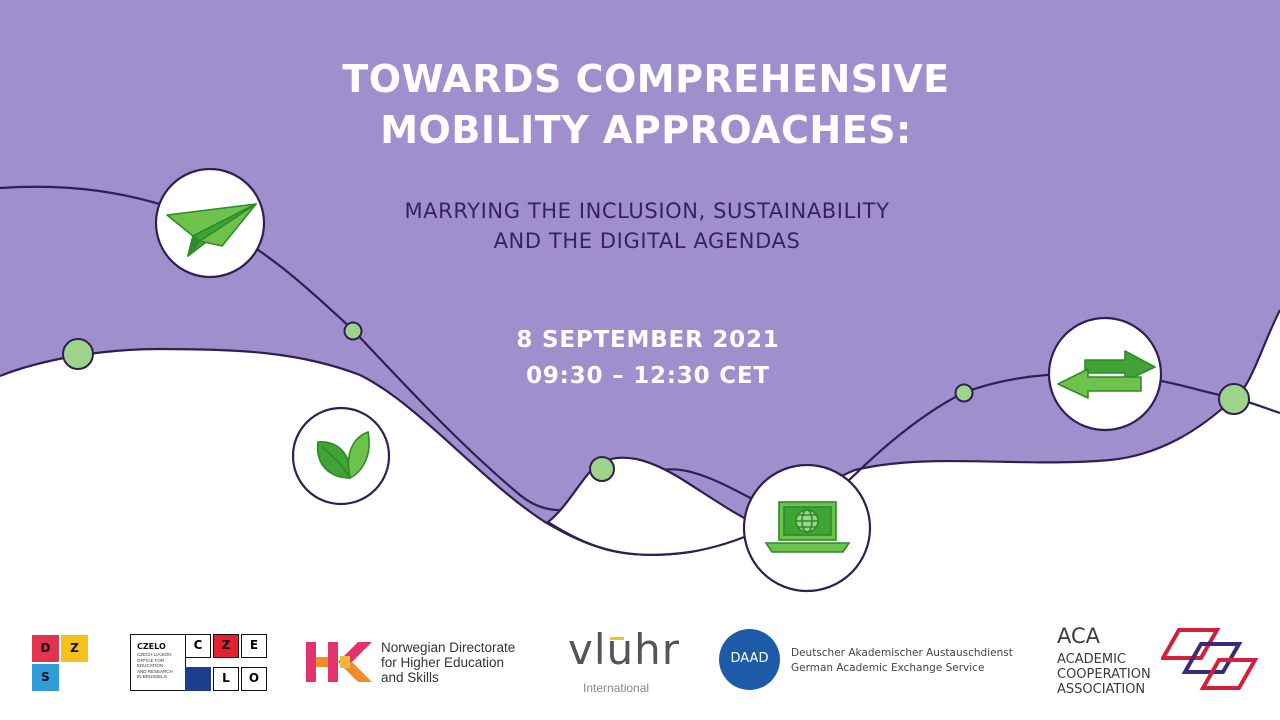 The width and height of the screenshot is (1280, 720). I want to click on czelo-desc: AND RESEARCH, so click(155, 671).